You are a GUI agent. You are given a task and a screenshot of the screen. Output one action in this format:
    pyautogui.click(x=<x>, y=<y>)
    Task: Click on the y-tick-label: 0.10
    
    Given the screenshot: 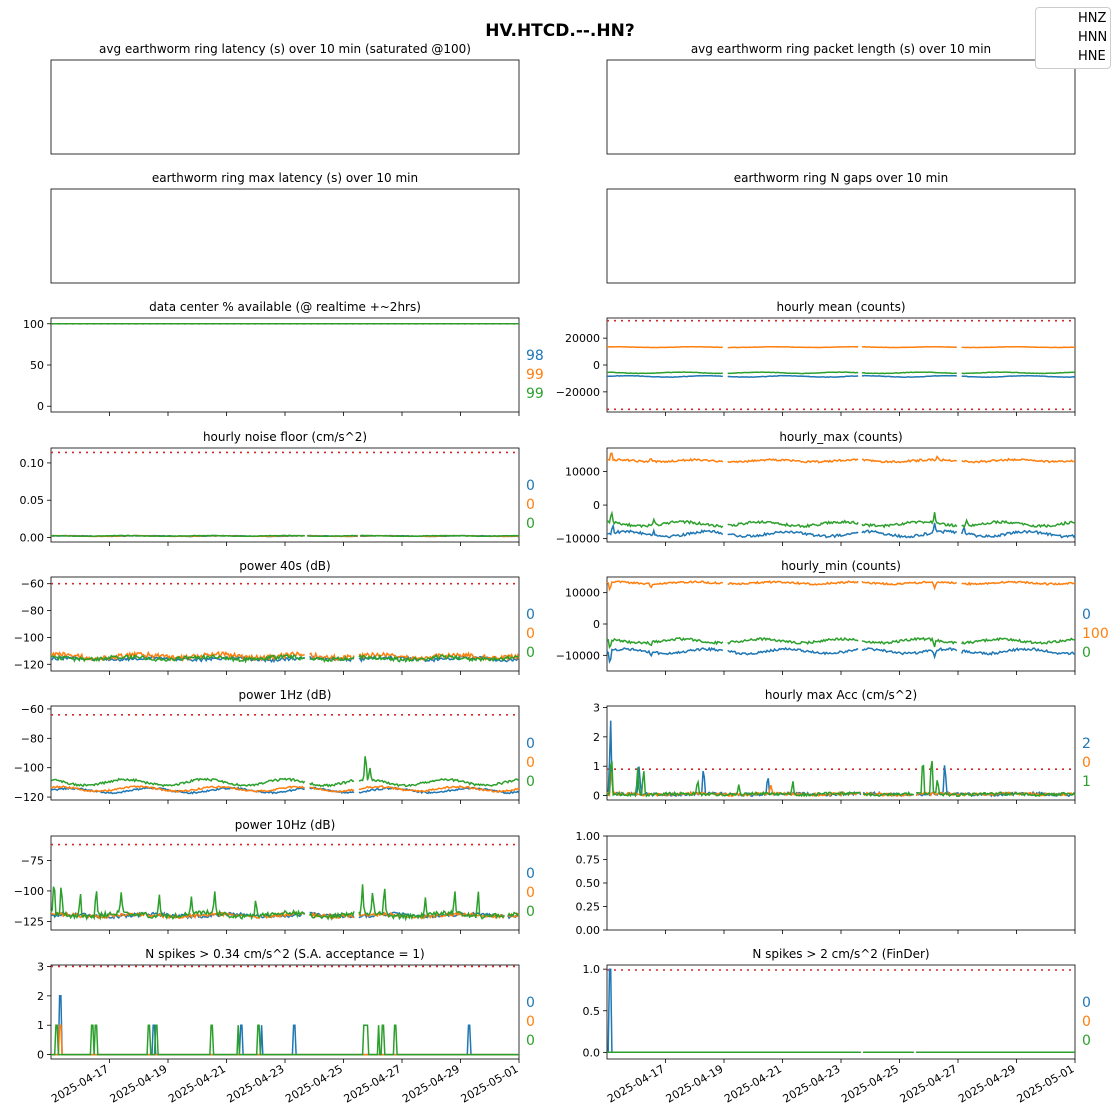 What is the action you would take?
    pyautogui.click(x=32, y=463)
    